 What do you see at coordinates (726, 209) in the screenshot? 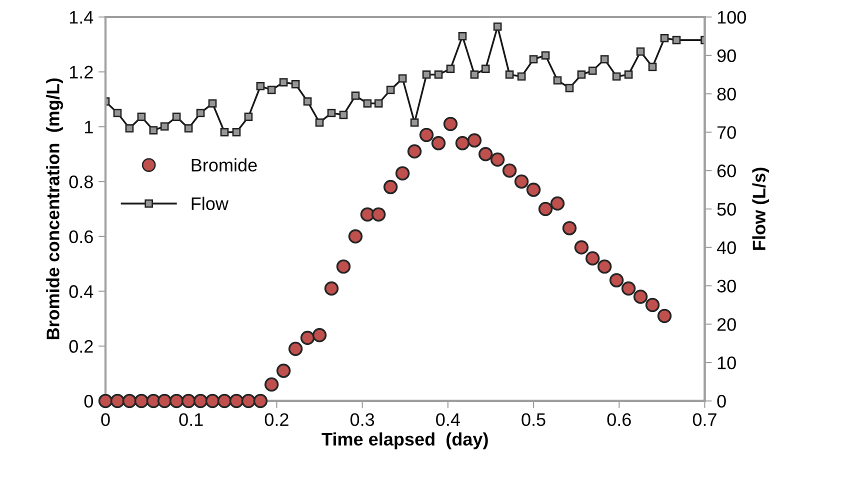
I see `y2-tick-label: 50` at bounding box center [726, 209].